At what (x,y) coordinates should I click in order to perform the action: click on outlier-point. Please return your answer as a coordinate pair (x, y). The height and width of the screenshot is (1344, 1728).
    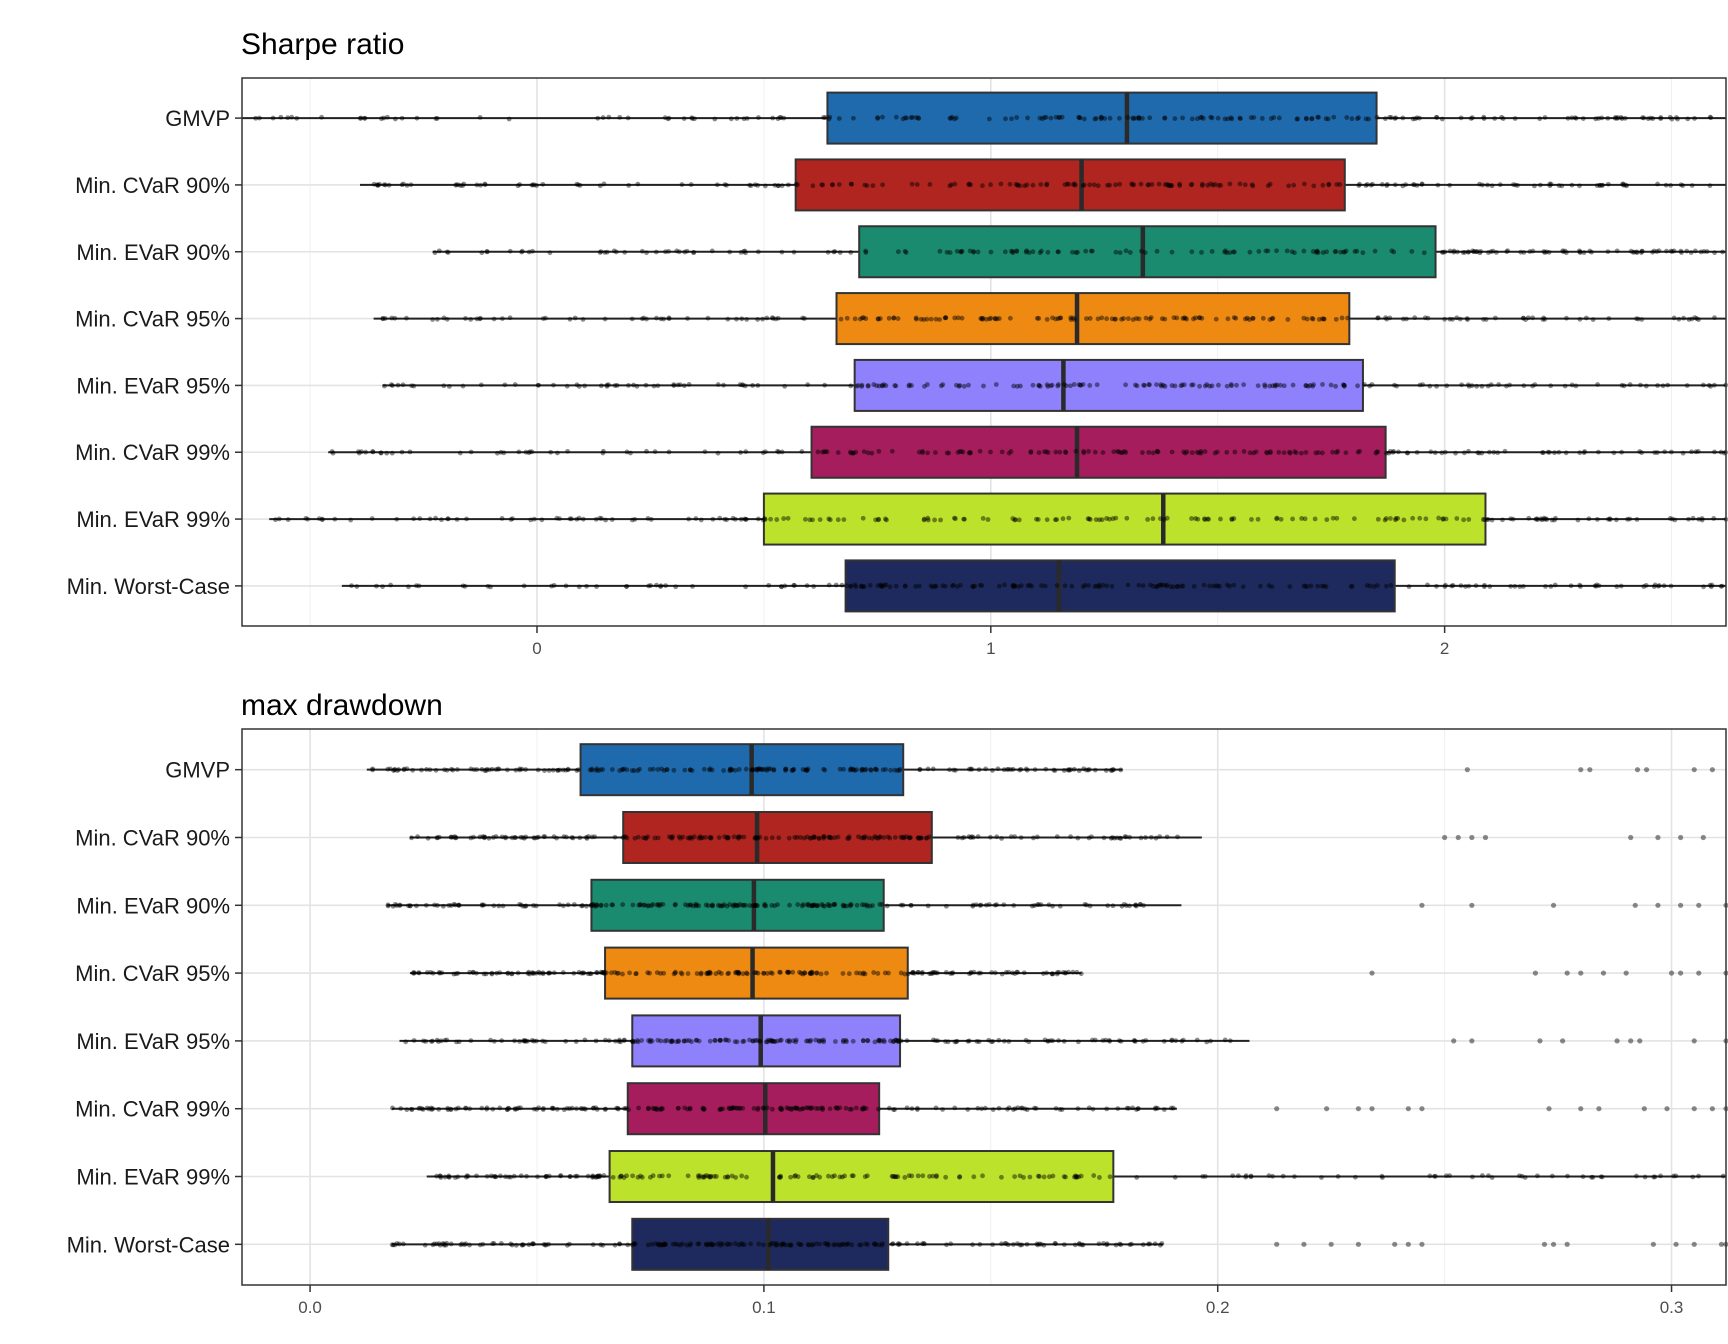
    Looking at the image, I should click on (1277, 1244).